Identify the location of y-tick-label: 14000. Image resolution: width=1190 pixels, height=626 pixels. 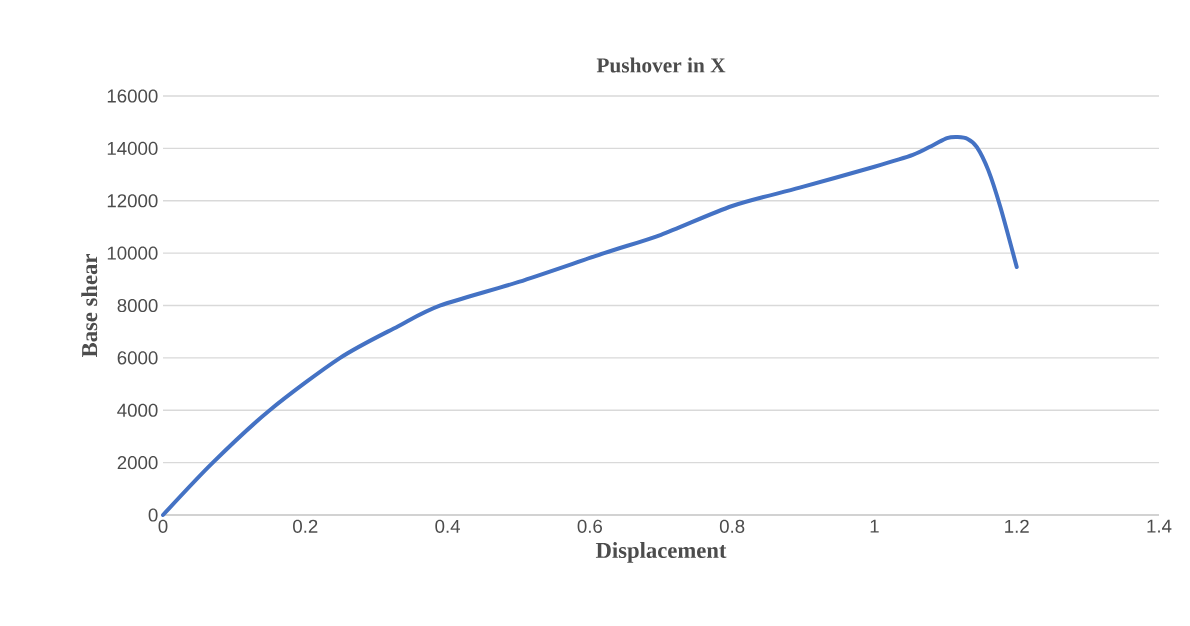
(132, 148).